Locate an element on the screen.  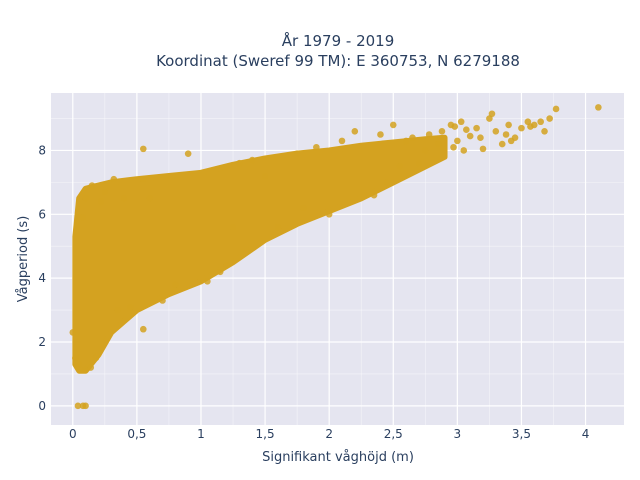
y-tick-label: 0 is located at coordinates (42, 406).